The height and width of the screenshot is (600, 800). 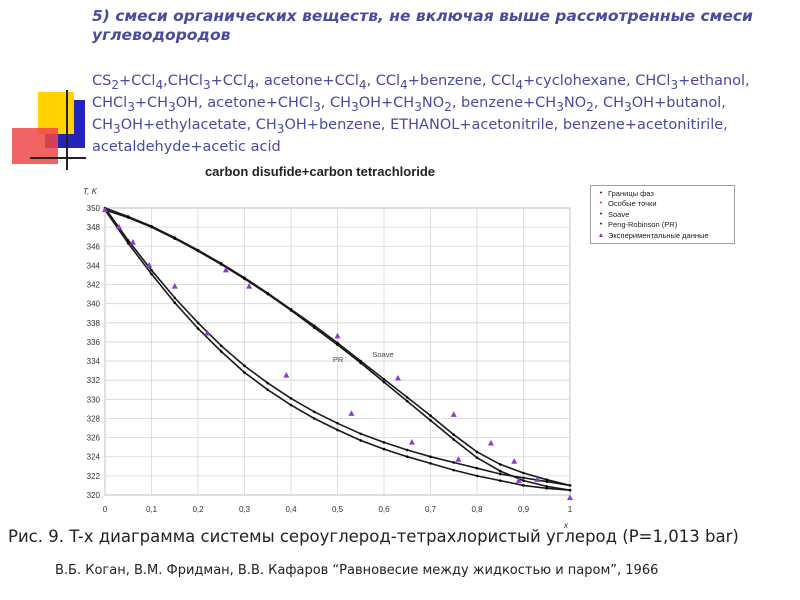 I want to click on x-tick-label: 0,7, so click(x=431, y=509).